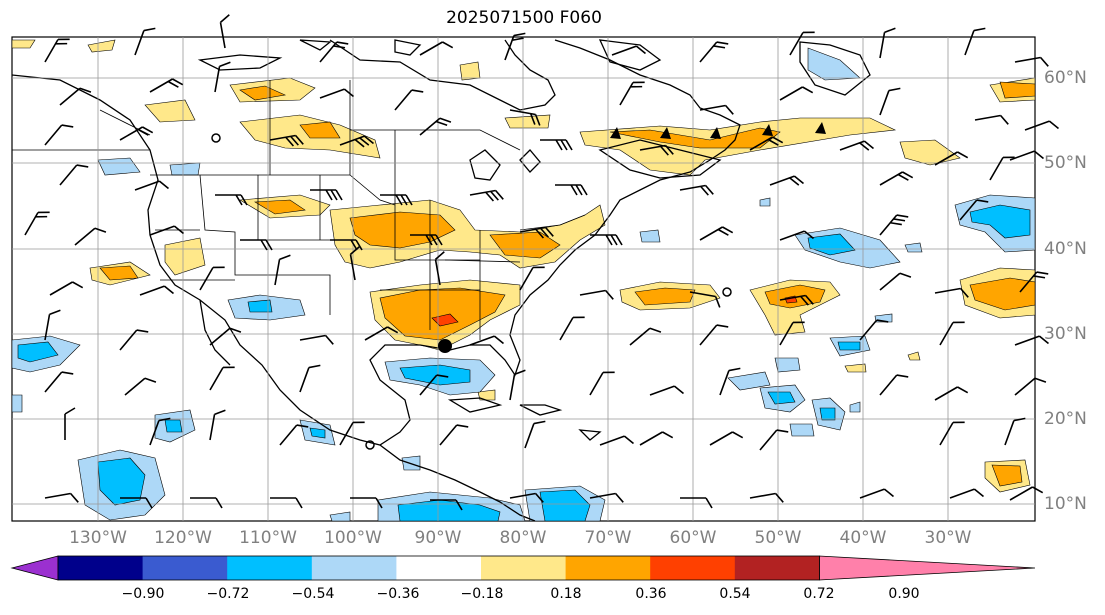 The width and height of the screenshot is (1105, 615). I want to click on cold-front, so click(718, 130).